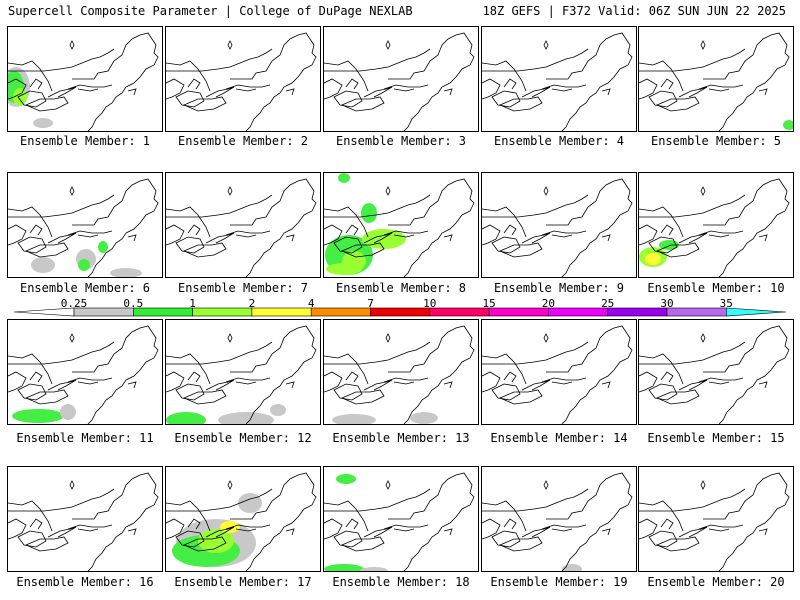  Describe the element at coordinates (243, 288) in the screenshot. I see `ensemble-member-label: Ensemble Member: 7` at that location.